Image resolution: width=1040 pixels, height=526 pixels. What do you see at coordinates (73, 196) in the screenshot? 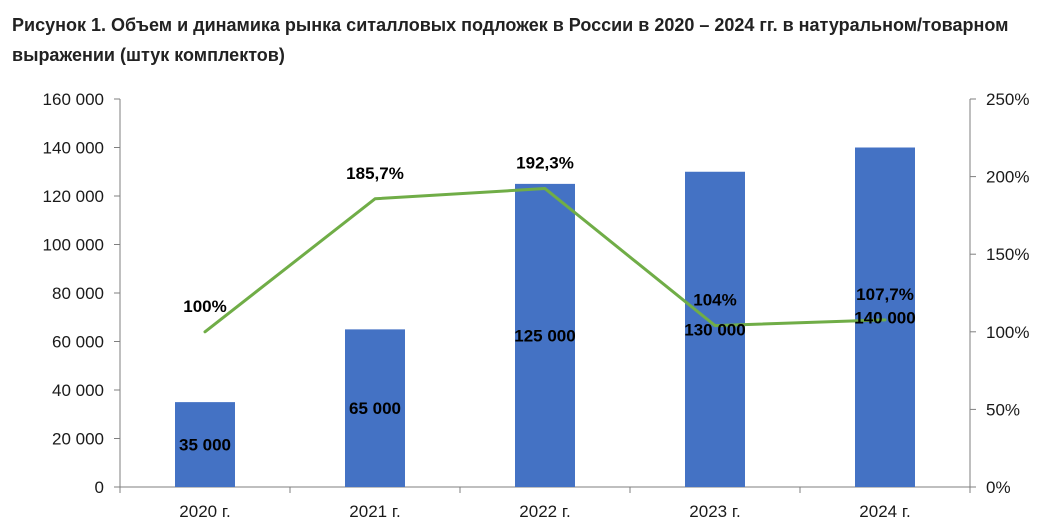
I see `left-axis-tick-label: 120 000` at bounding box center [73, 196].